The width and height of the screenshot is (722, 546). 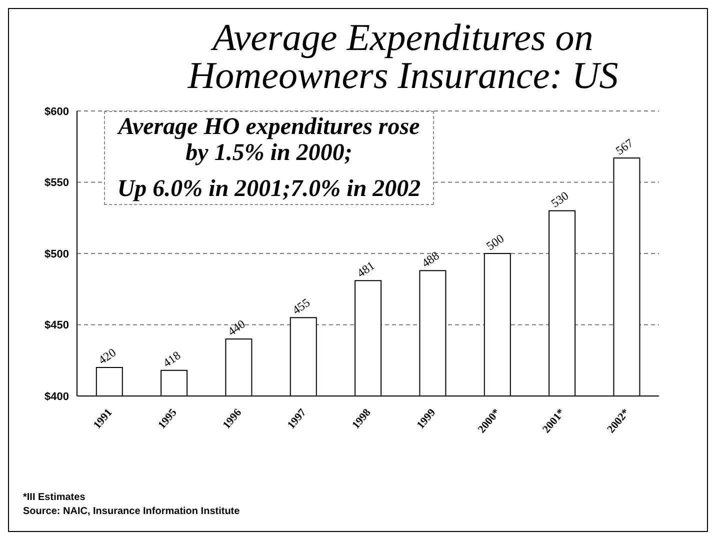 I want to click on data-label: 418, so click(x=172, y=359).